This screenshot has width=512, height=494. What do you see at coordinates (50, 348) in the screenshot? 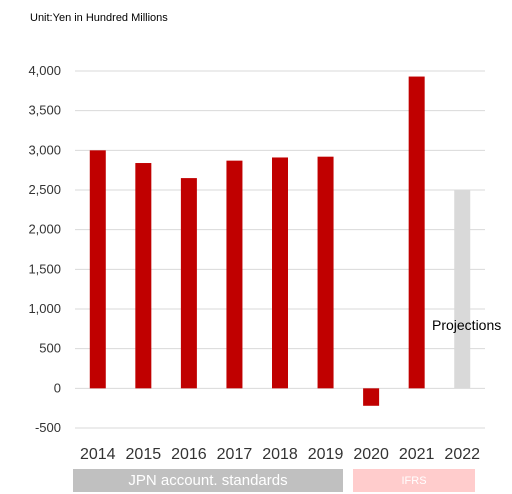
I see `y-tick-label: 500` at bounding box center [50, 348].